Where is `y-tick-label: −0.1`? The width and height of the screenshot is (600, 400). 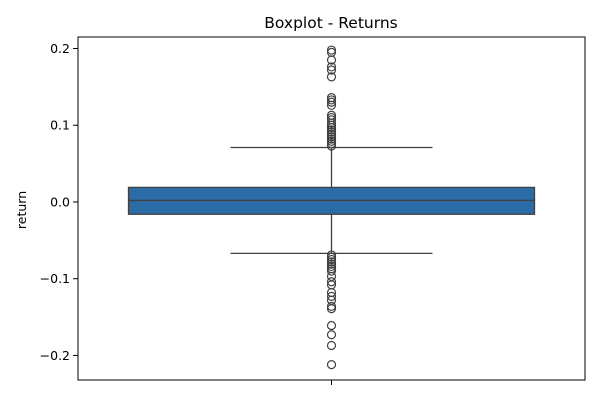
y-tick-label: −0.1 is located at coordinates (55, 278).